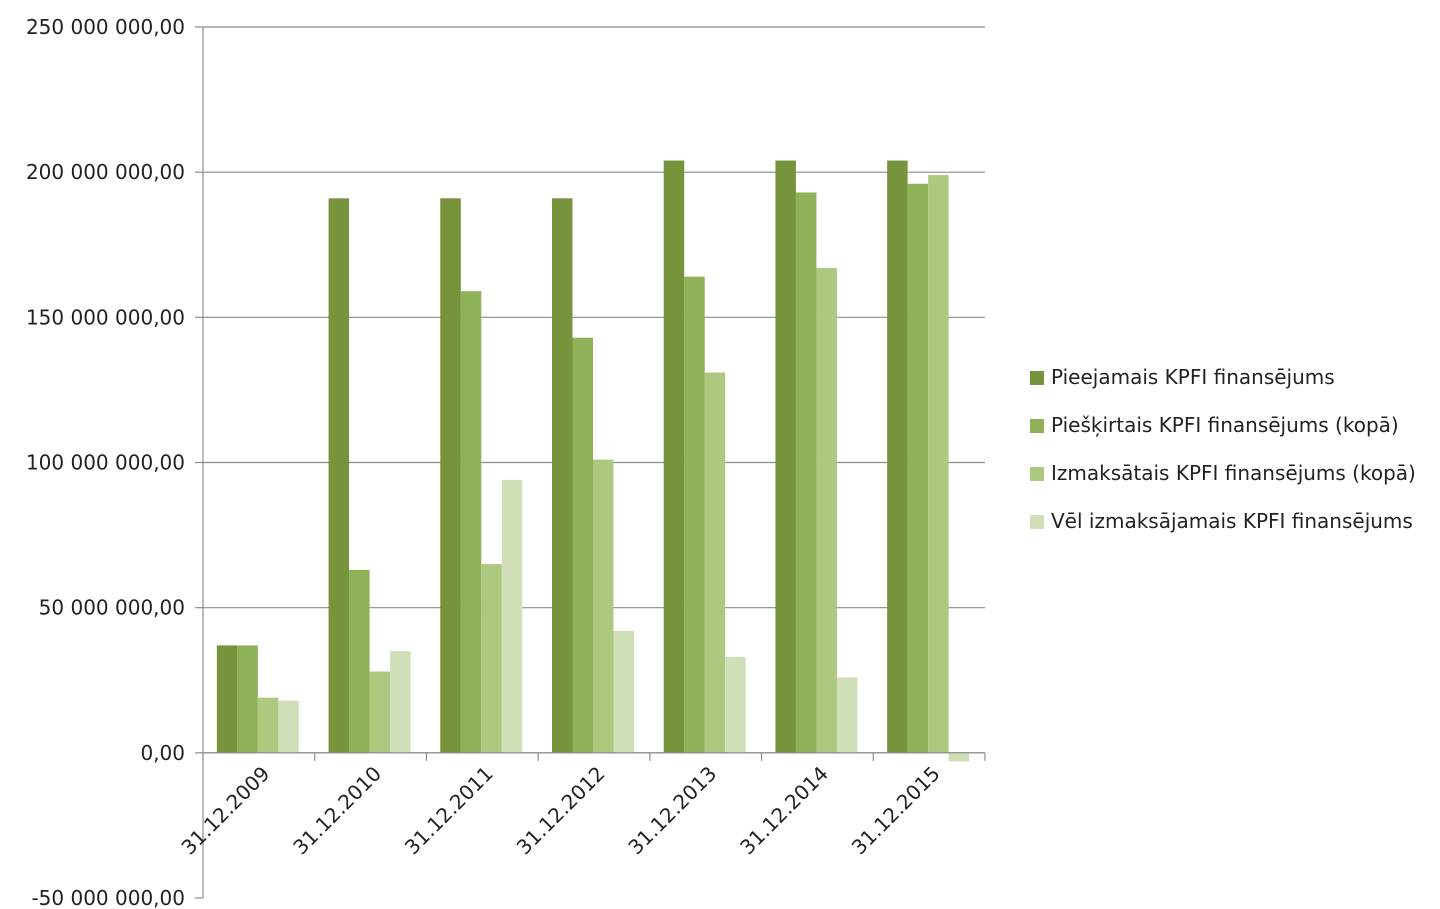 The height and width of the screenshot is (909, 1440). I want to click on legend-item: Piešķirtais KPFI finansējums (kopā), so click(1214, 425).